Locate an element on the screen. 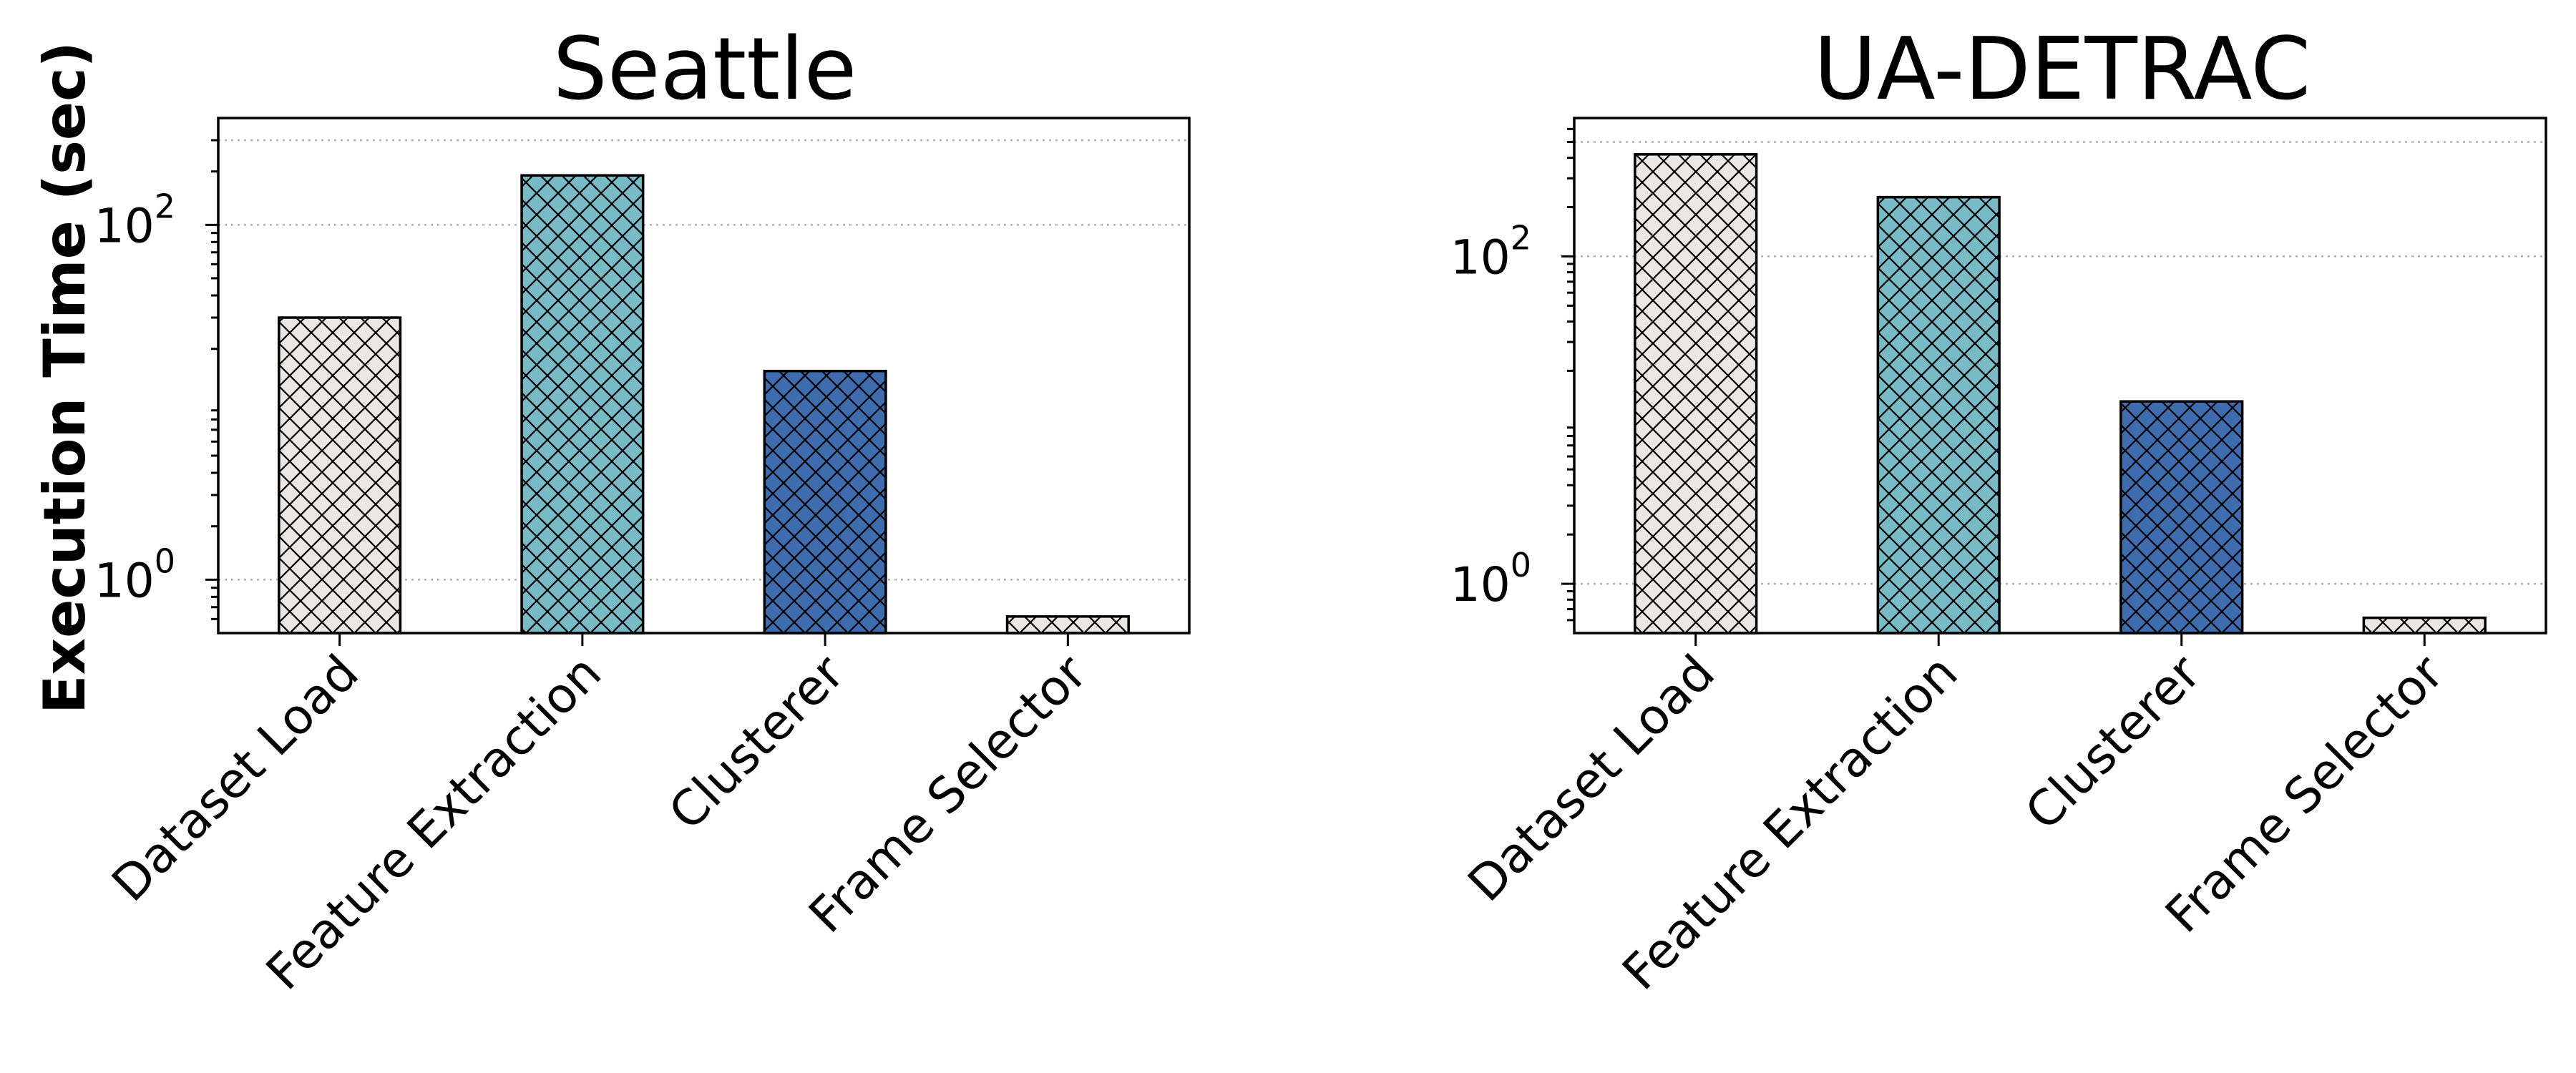 Image resolution: width=2576 pixels, height=1073 pixels. panel-title: Seattle is located at coordinates (705, 69).